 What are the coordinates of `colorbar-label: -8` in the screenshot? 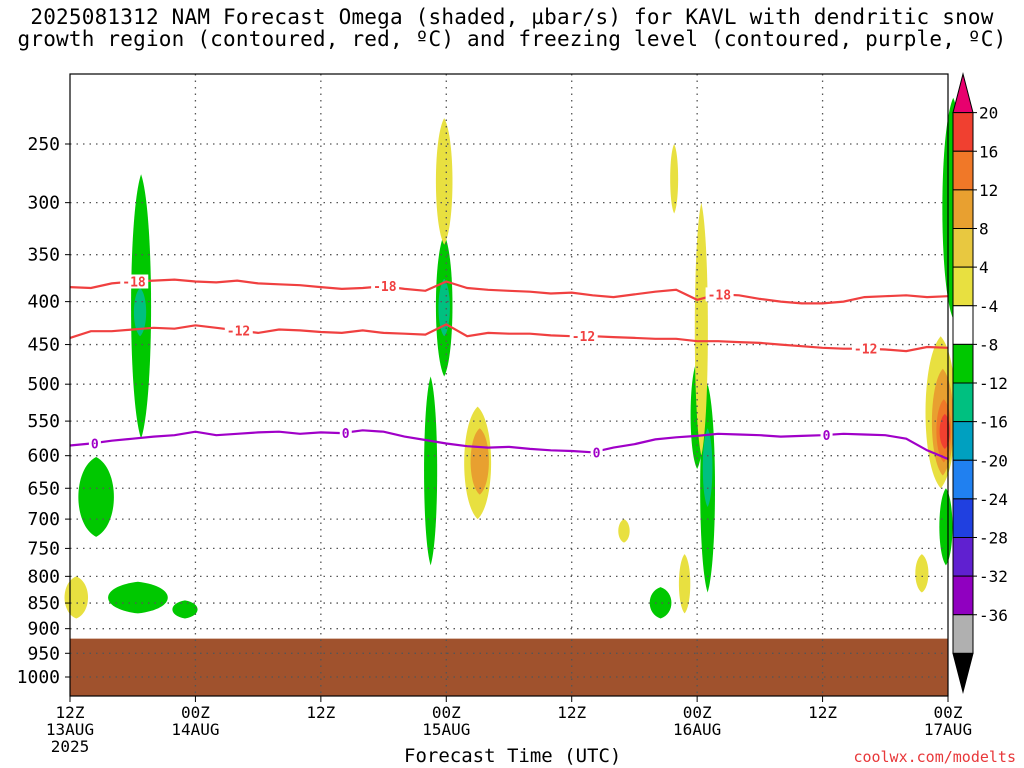 It's located at (988, 344).